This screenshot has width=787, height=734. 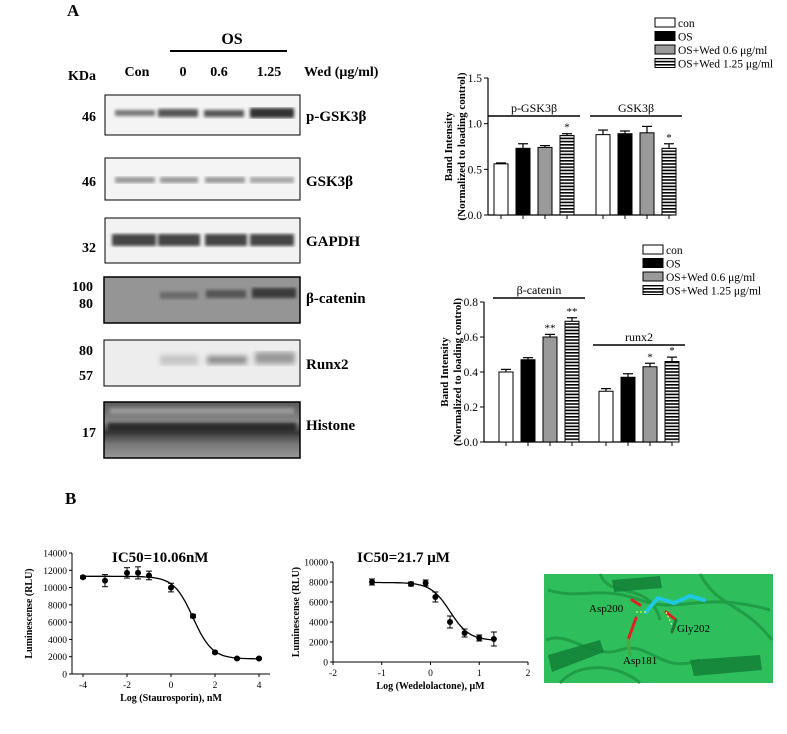 I want to click on blot-bands-gapdh, so click(x=203, y=240).